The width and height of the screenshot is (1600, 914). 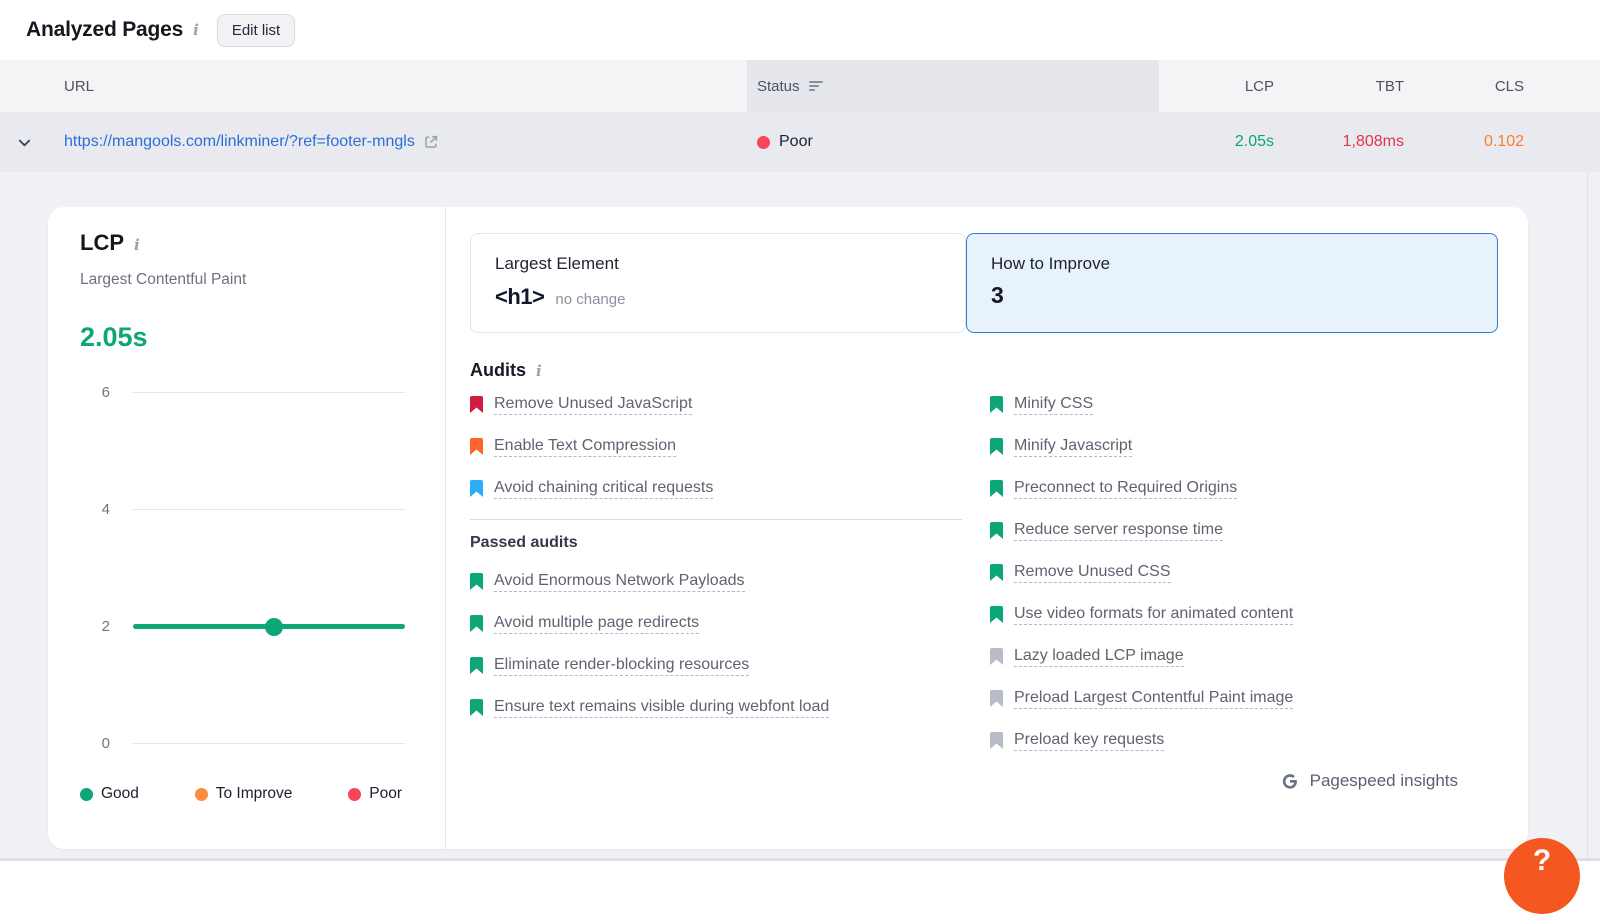 I want to click on info-icon, so click(x=196, y=30).